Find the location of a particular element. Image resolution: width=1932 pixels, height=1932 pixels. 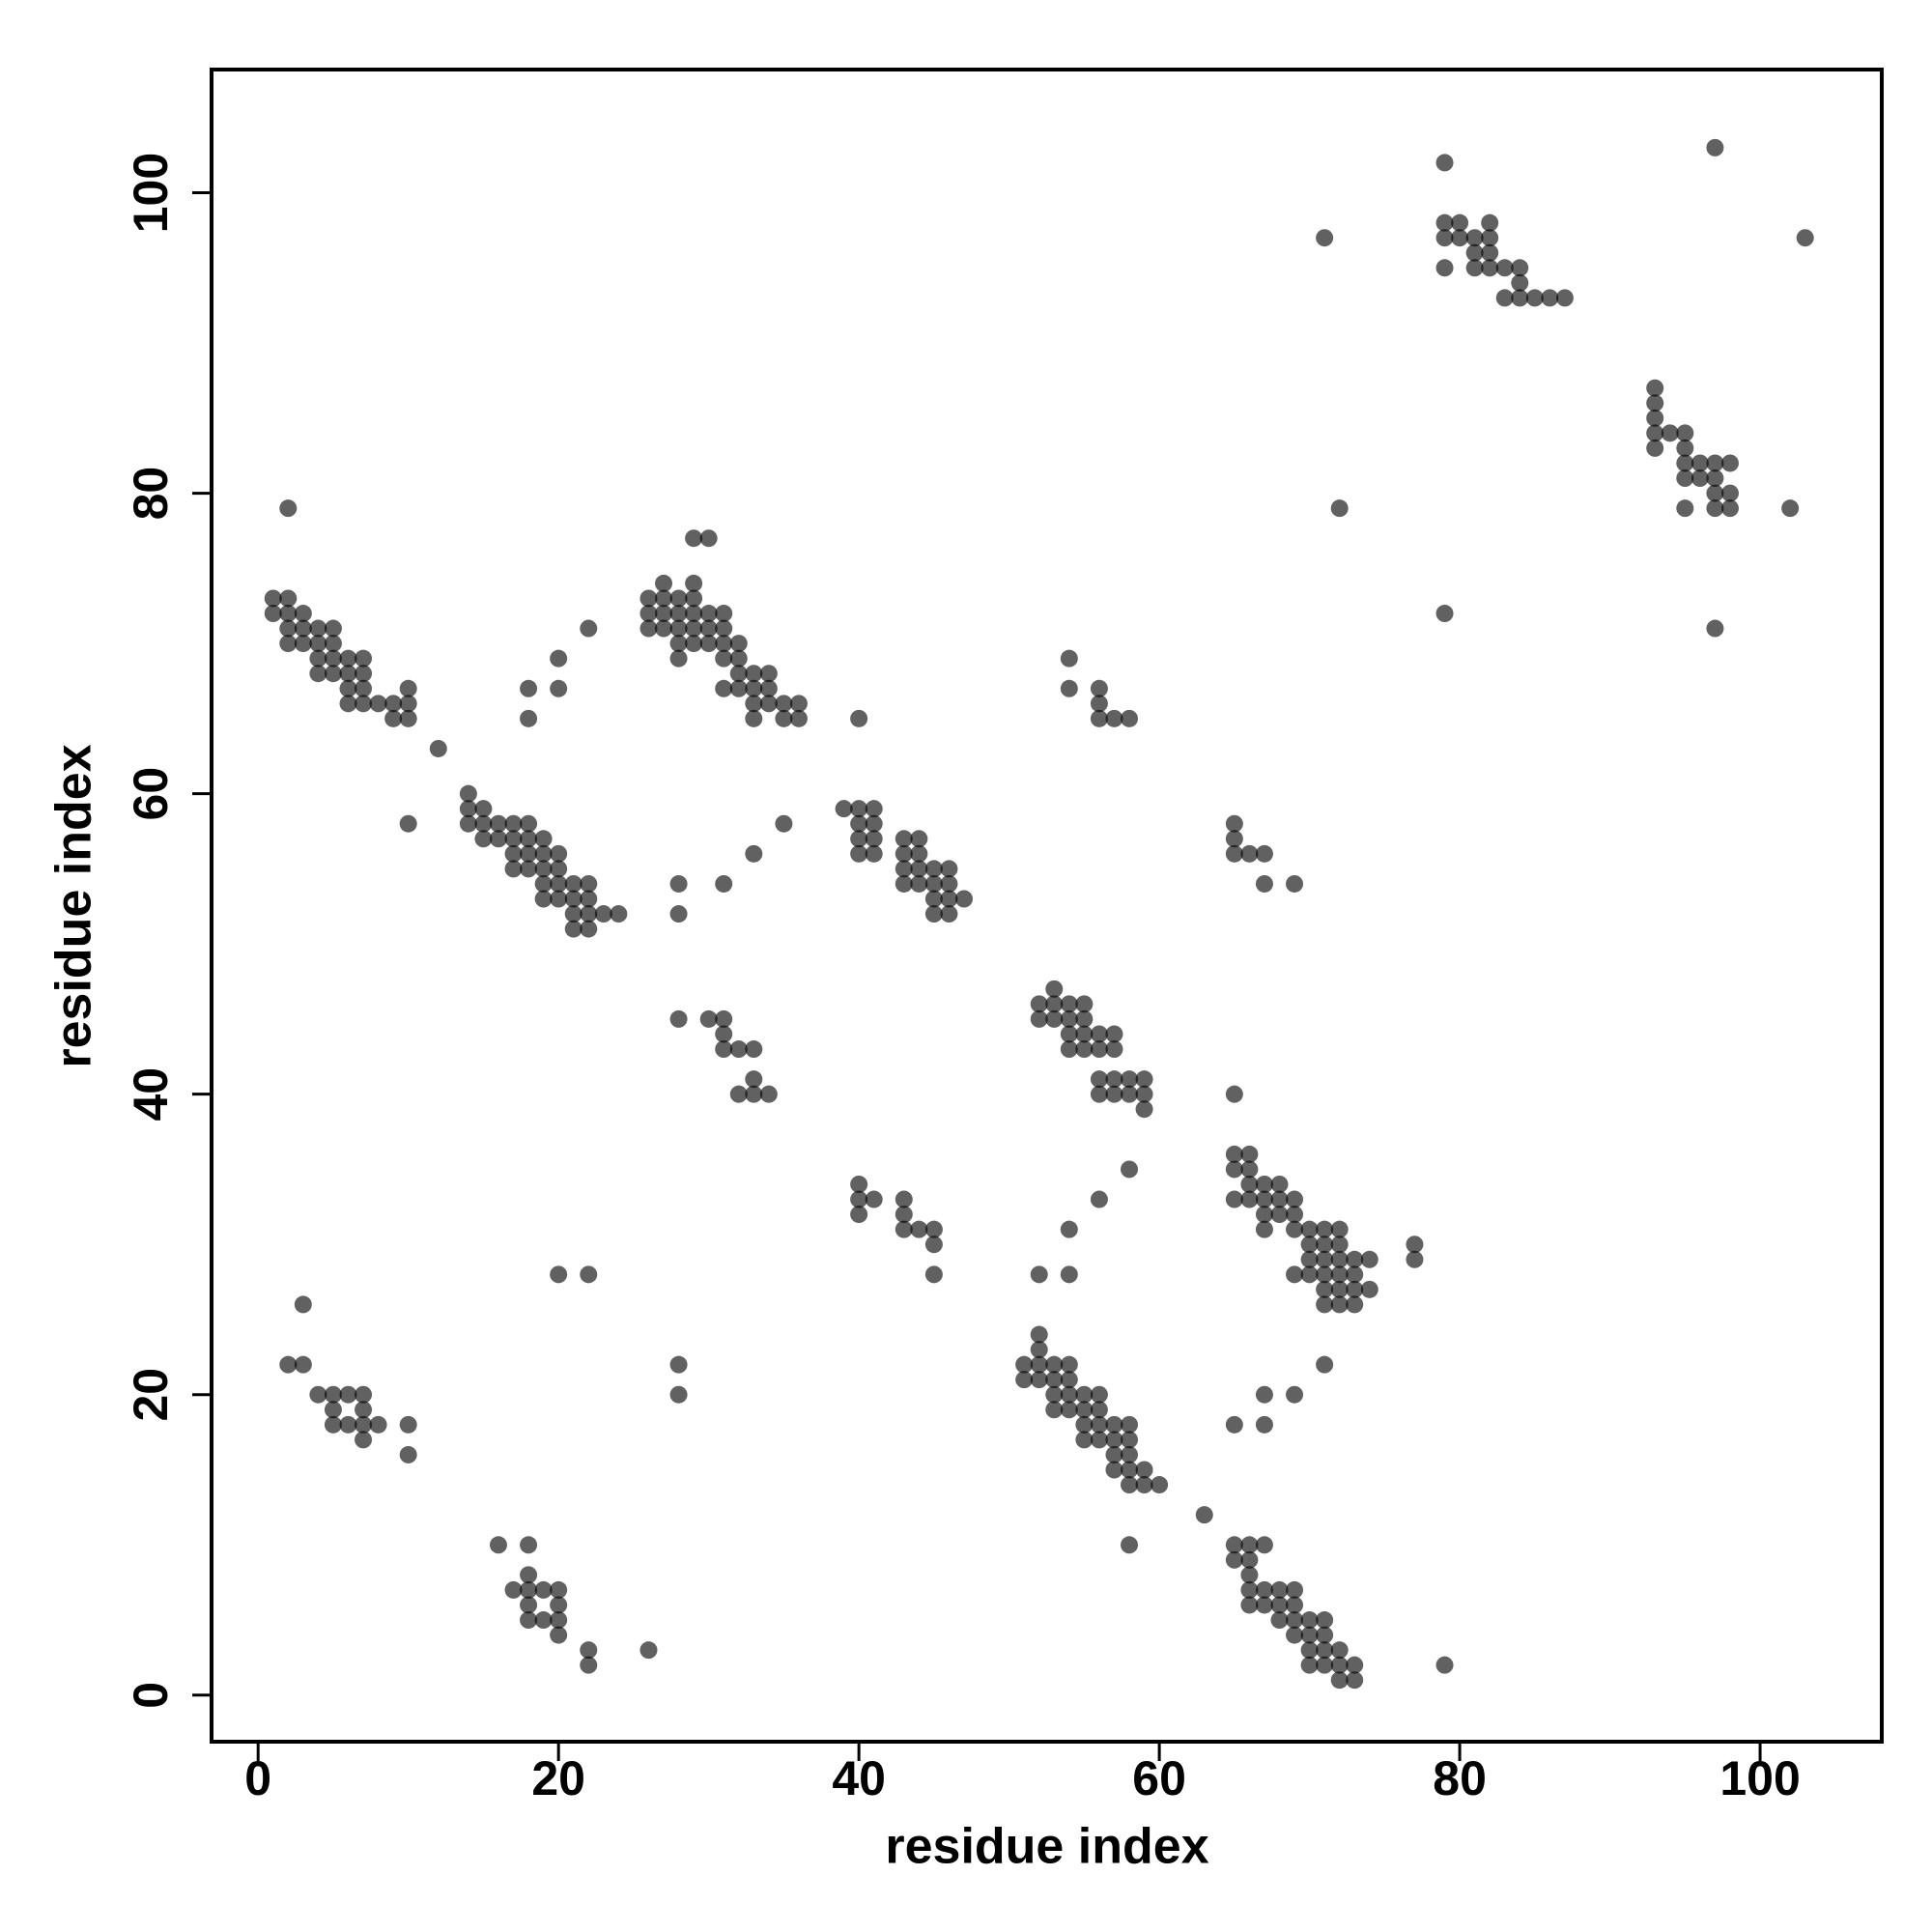

y-tick-label: 20 is located at coordinates (151, 1395).